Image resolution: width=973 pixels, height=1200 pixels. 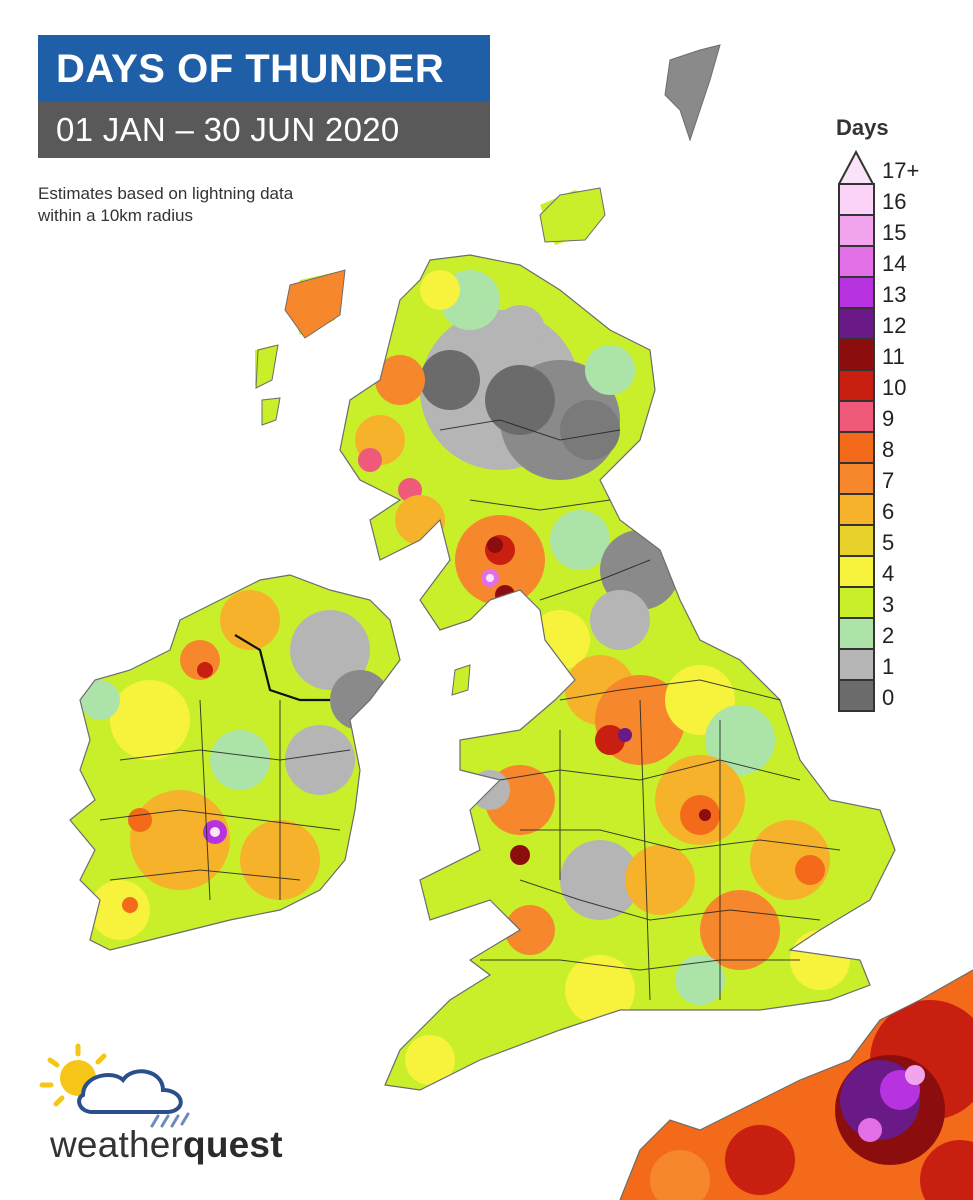 What do you see at coordinates (862, 127) in the screenshot?
I see `legend-title: Days` at bounding box center [862, 127].